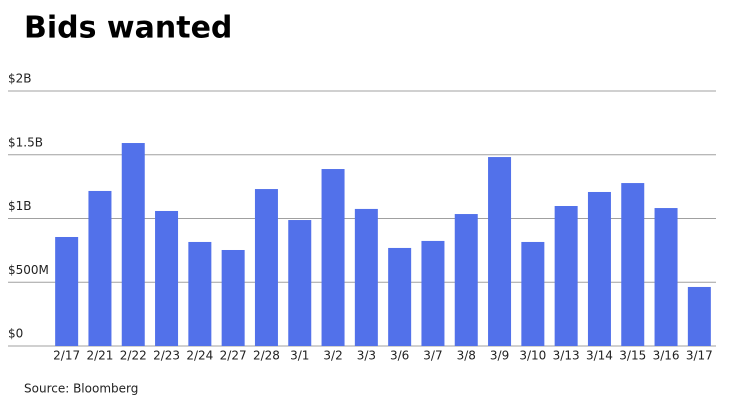 The height and width of the screenshot is (416, 740). I want to click on x-tick-label: 3/7, so click(432, 356).